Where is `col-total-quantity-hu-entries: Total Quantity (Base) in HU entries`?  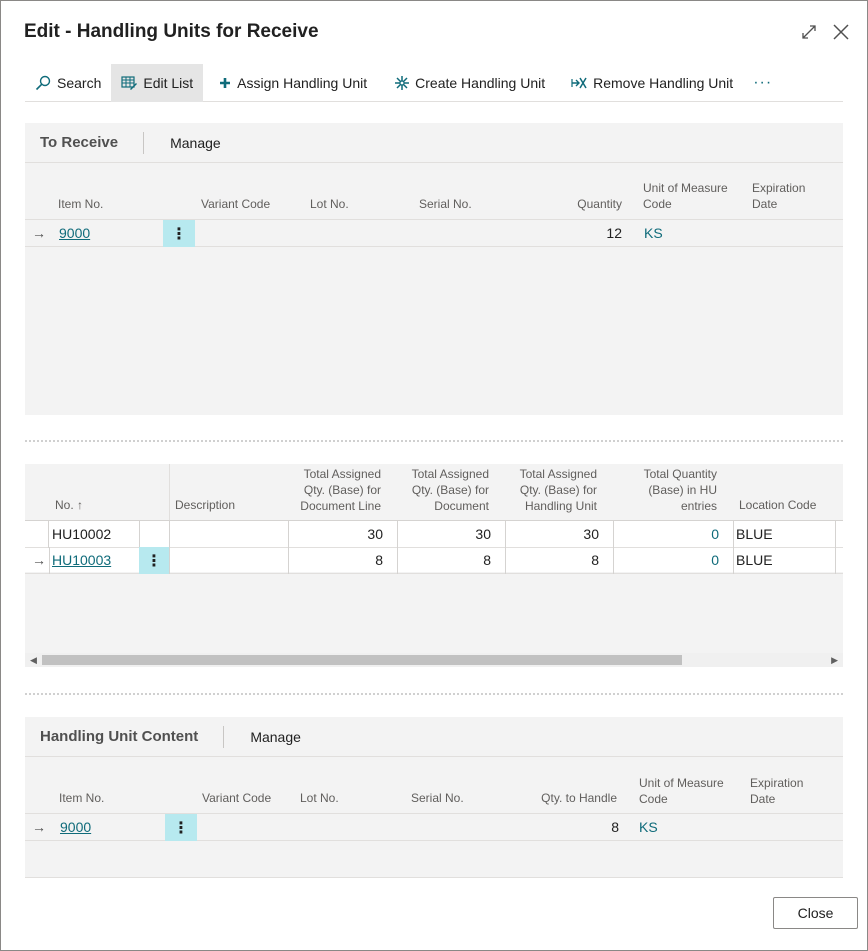
col-total-quantity-hu-entries: Total Quantity (Base) in HU entries is located at coordinates (669, 490).